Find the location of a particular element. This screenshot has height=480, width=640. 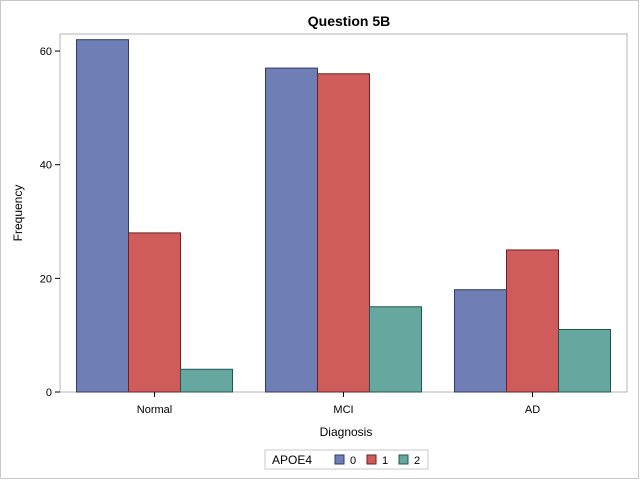

x-tick-label: Normal is located at coordinates (154, 410).